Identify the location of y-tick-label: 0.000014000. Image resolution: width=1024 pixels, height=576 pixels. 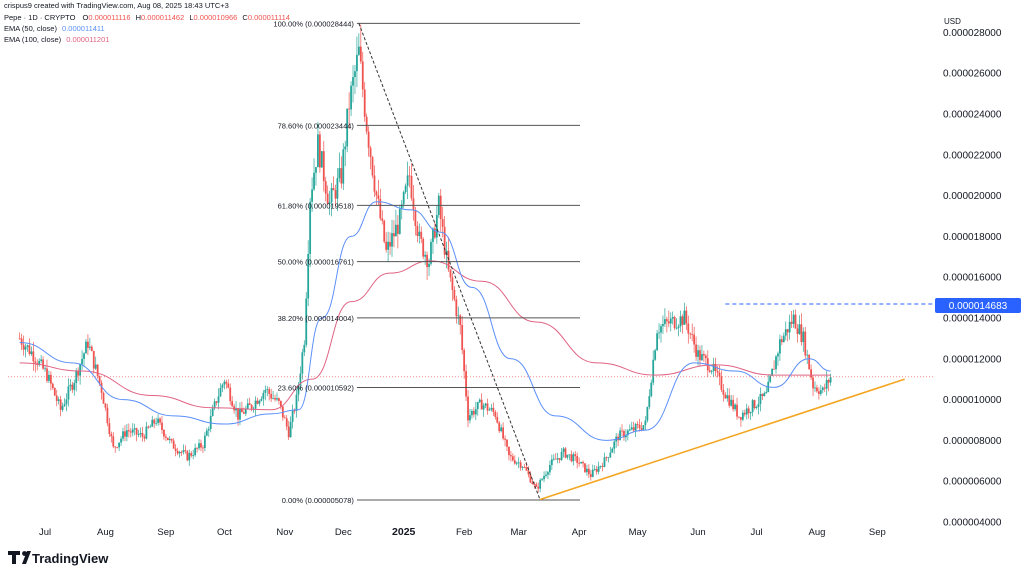
(972, 318).